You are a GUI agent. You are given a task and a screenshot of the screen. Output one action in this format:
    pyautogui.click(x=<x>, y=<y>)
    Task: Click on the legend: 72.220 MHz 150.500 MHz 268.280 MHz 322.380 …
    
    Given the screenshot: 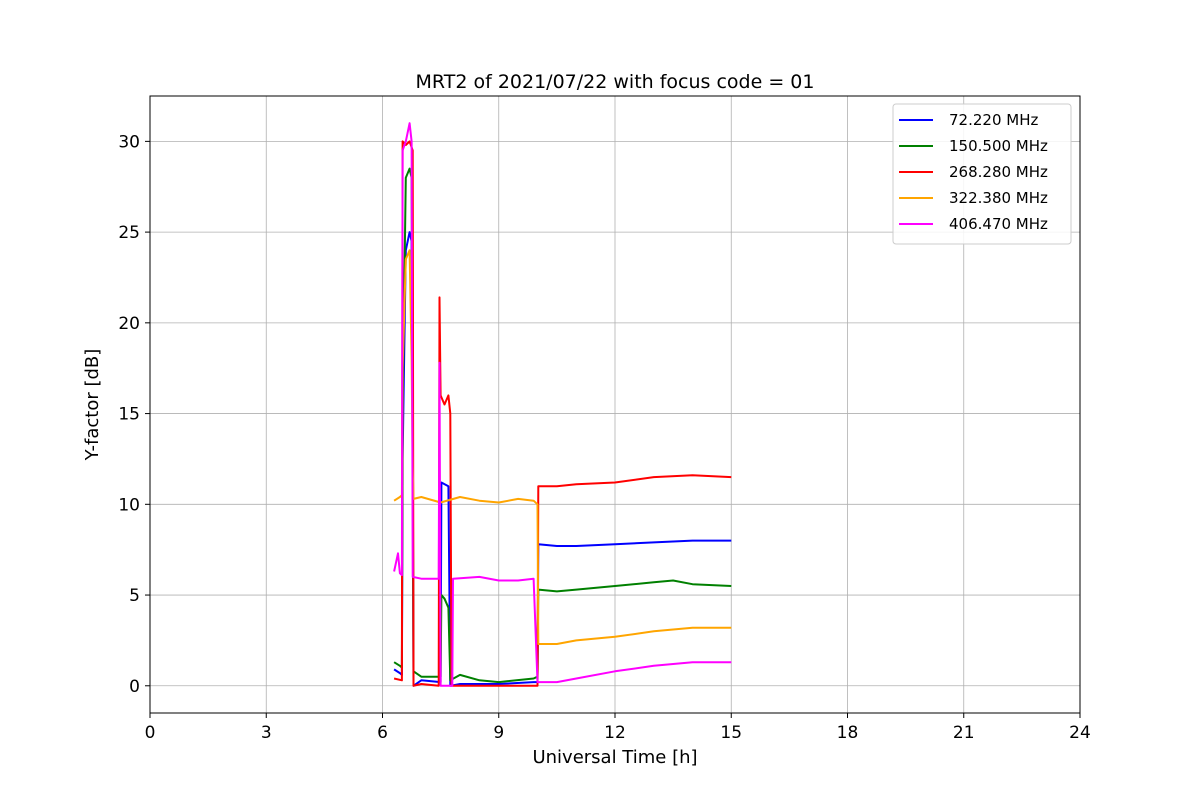 What is the action you would take?
    pyautogui.click(x=982, y=174)
    